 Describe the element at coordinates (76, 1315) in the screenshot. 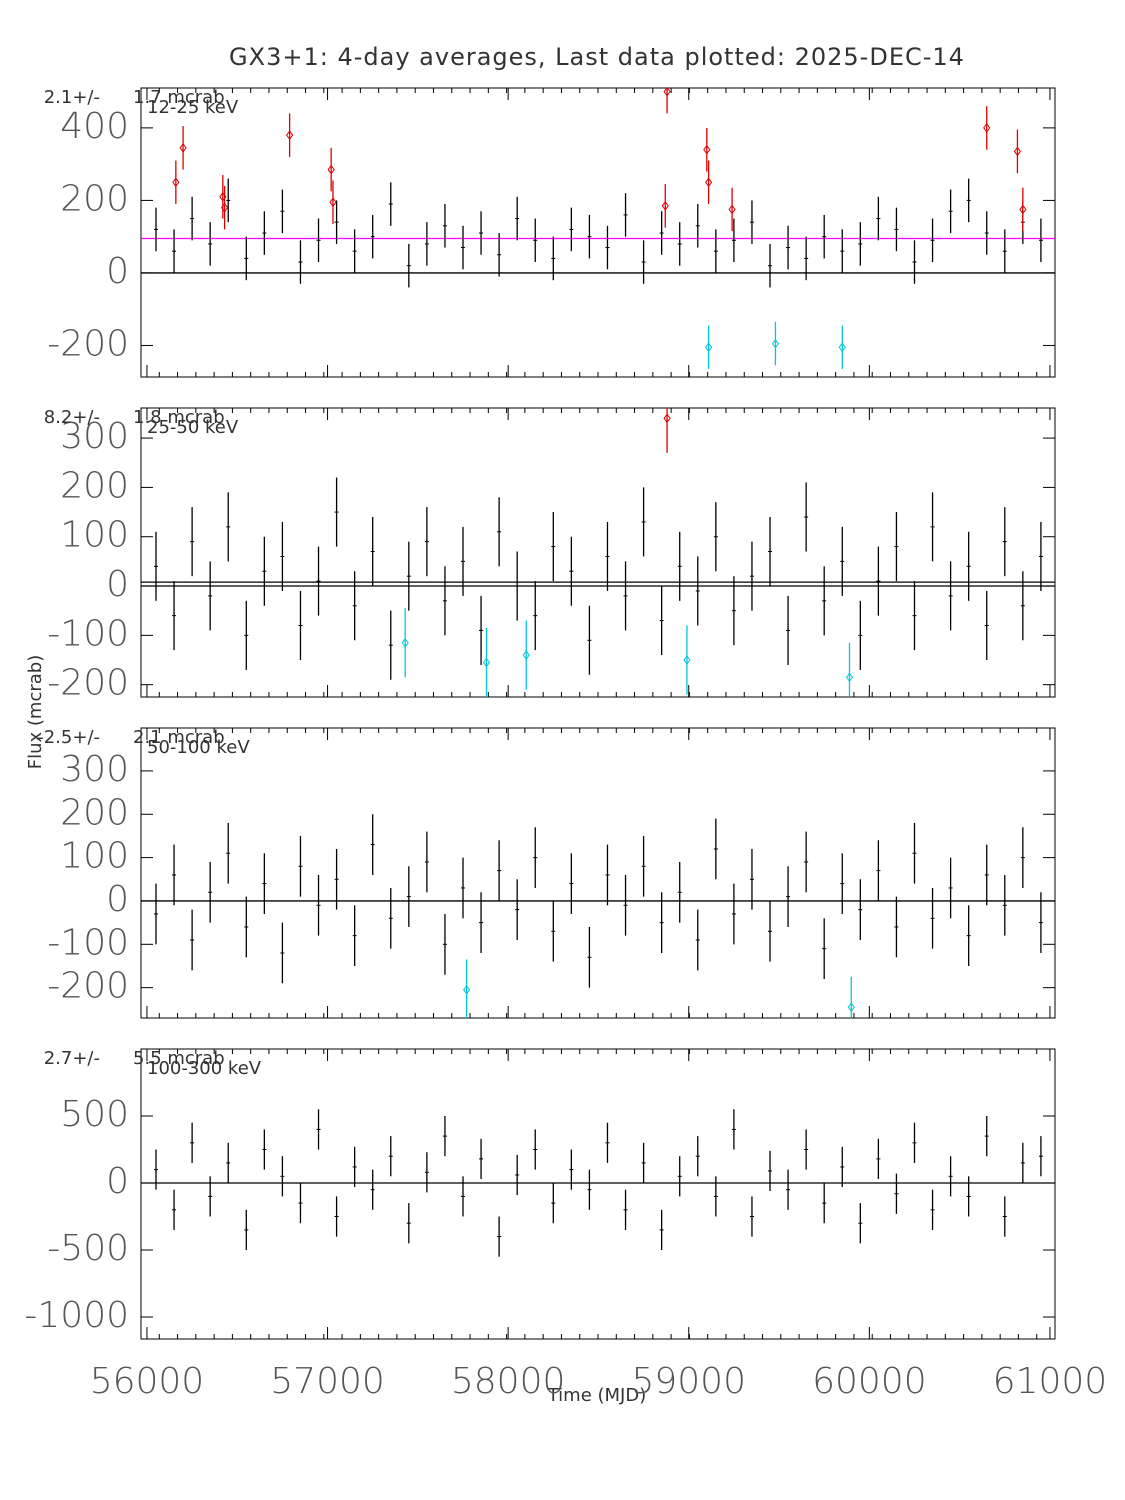

I see `y-tick-label: -1000` at that location.